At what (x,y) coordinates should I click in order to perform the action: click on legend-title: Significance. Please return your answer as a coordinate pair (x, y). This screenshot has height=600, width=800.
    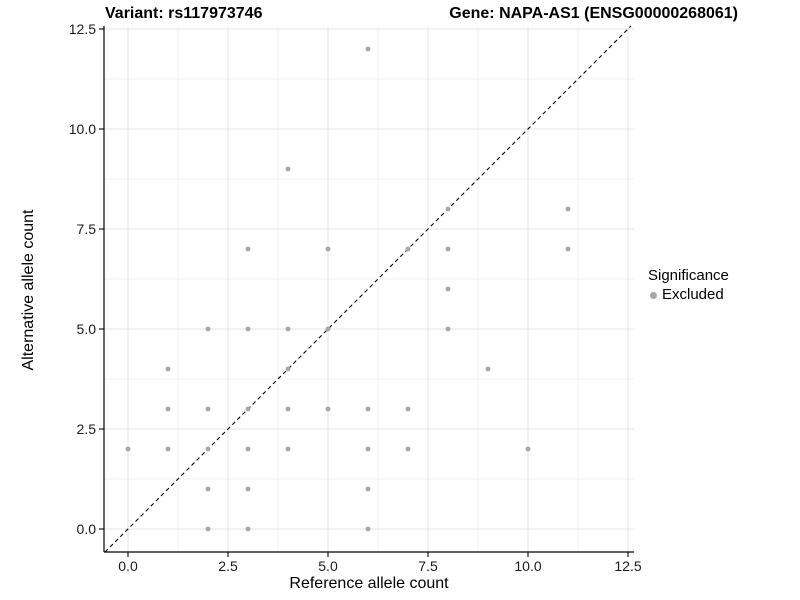
    Looking at the image, I should click on (688, 275).